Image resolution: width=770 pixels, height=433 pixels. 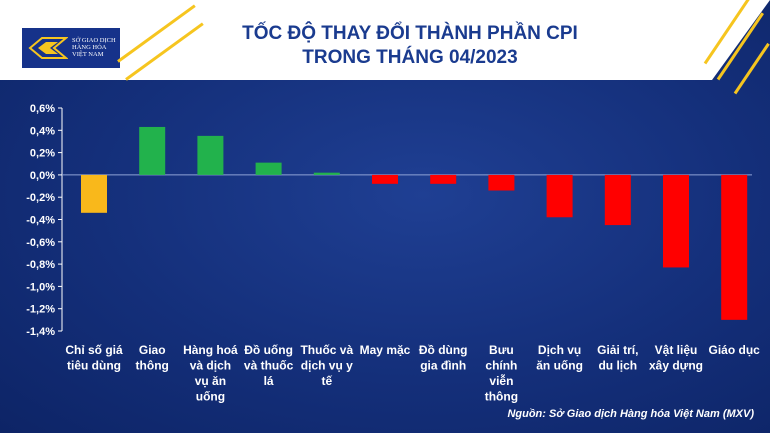 I want to click on category-label: May mặc, so click(x=385, y=350).